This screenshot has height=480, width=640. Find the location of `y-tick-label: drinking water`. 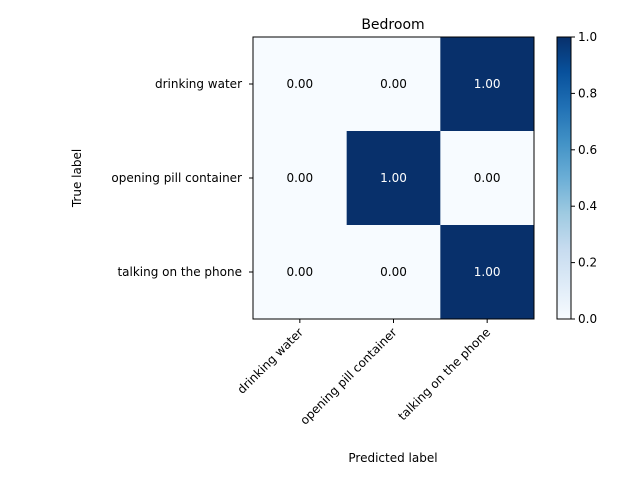

y-tick-label: drinking water is located at coordinates (198, 84).